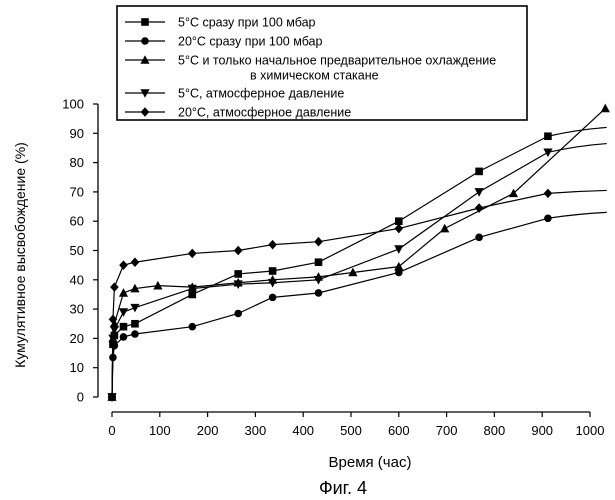 This screenshot has height=500, width=615. What do you see at coordinates (77, 367) in the screenshot?
I see `y-tick-label: 10` at bounding box center [77, 367].